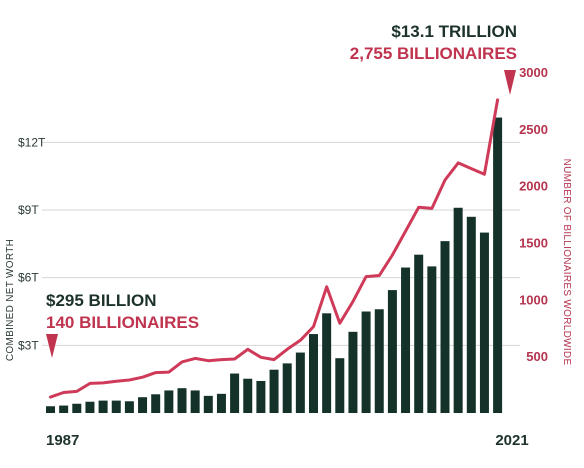  Describe the element at coordinates (64, 409) in the screenshot. I see `bar-1988` at that location.